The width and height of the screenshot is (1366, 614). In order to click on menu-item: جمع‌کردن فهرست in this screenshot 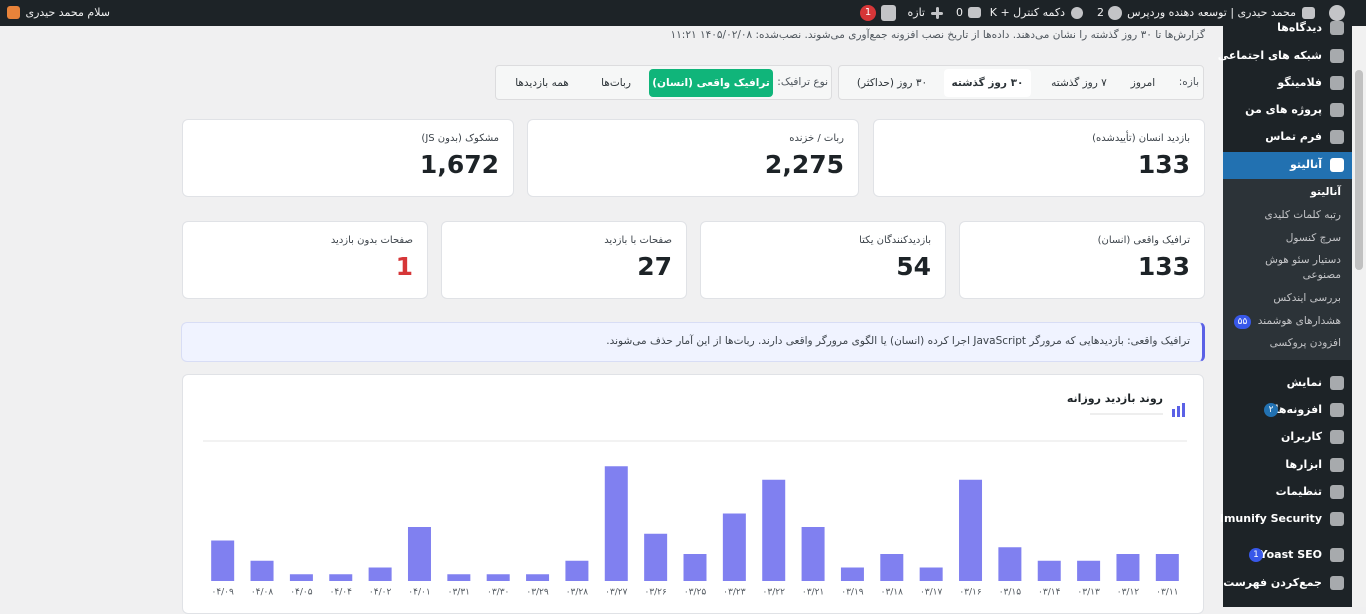, I will do `click(1272, 582)`.